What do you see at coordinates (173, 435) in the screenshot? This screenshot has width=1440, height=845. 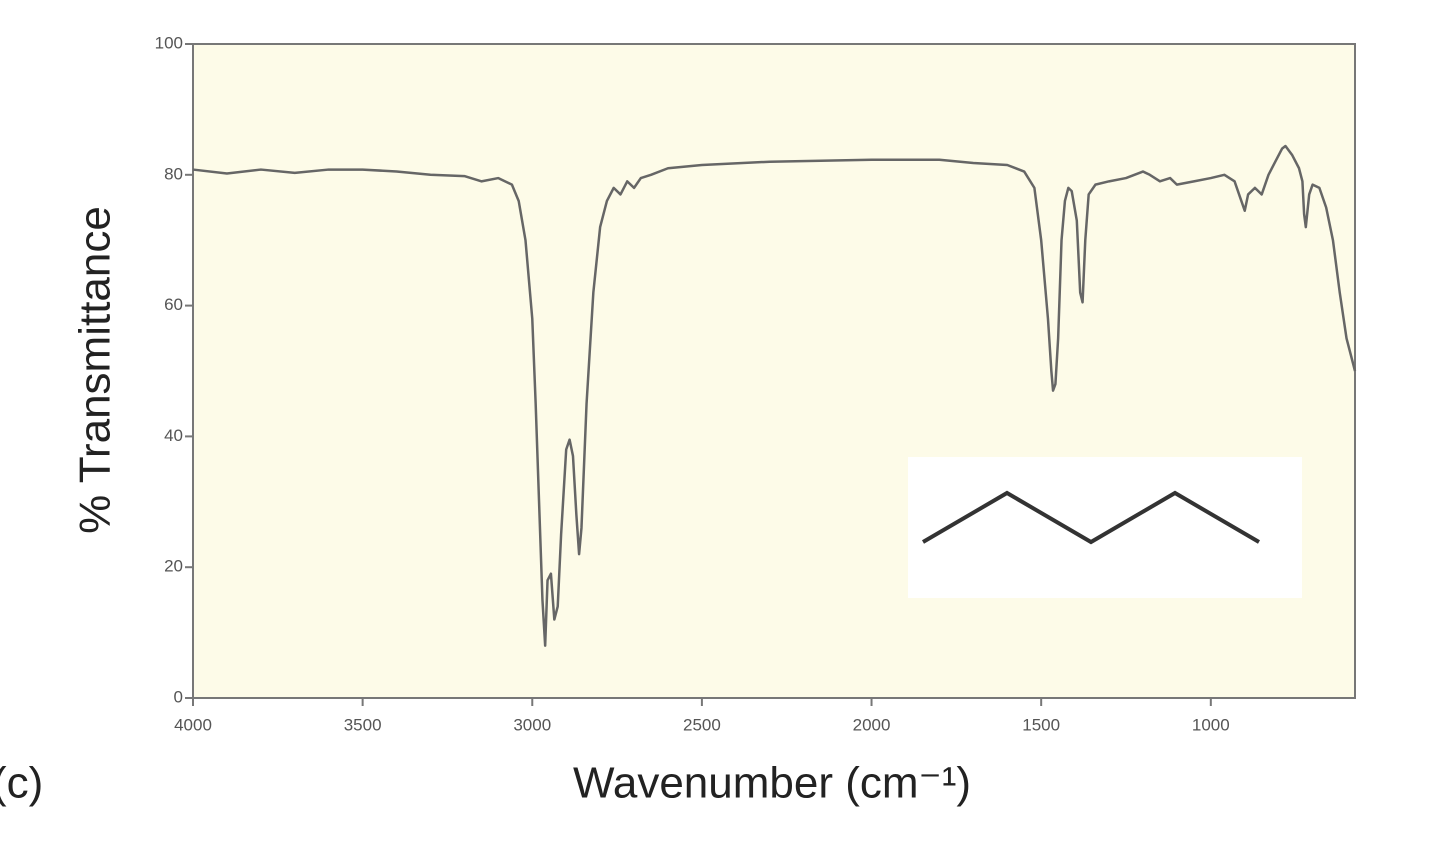 I see `y-tick-label: 40` at bounding box center [173, 435].